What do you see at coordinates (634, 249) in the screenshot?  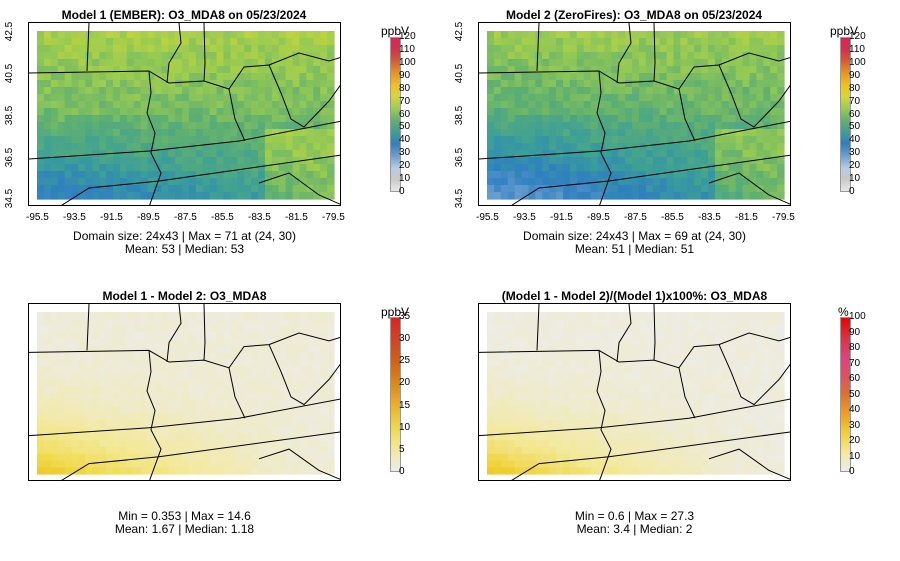 I see `mean-median-stats: Mean: 51 | Median: 51` at bounding box center [634, 249].